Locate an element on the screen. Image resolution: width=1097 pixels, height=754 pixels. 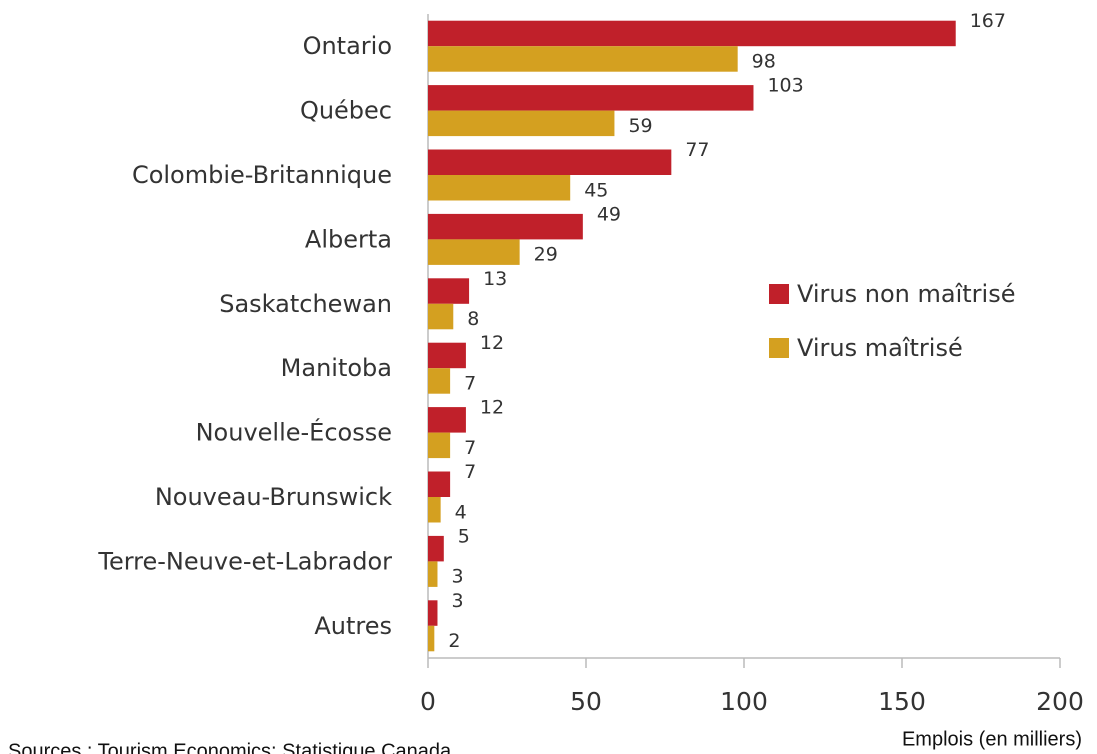
y-tick-label: Autres is located at coordinates (353, 626).